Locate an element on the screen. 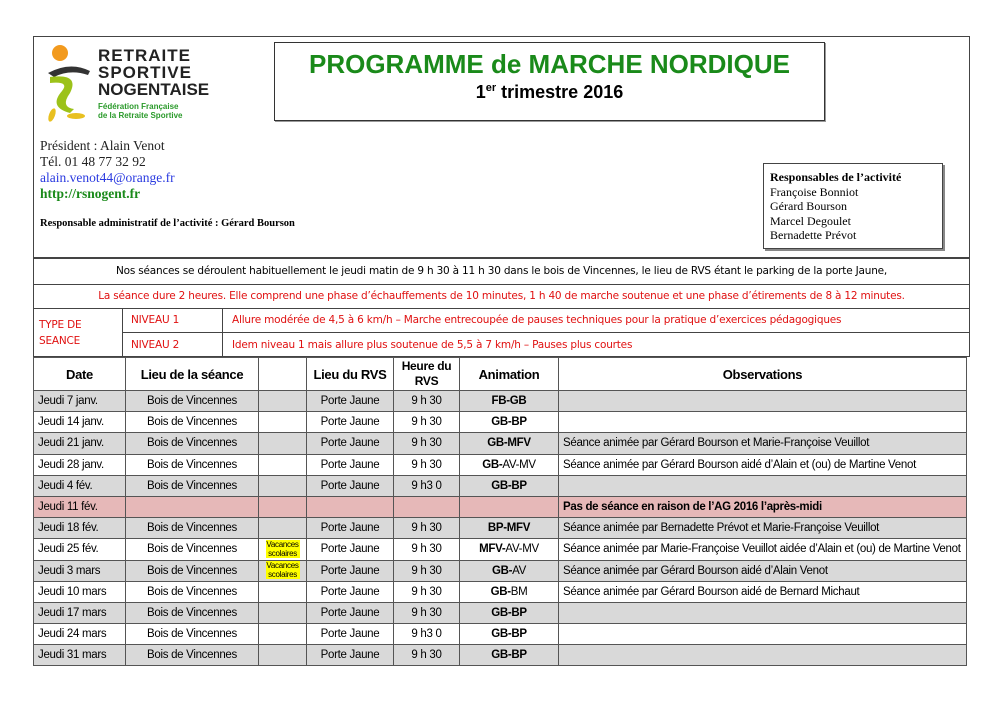  cell-animation is located at coordinates (509, 507).